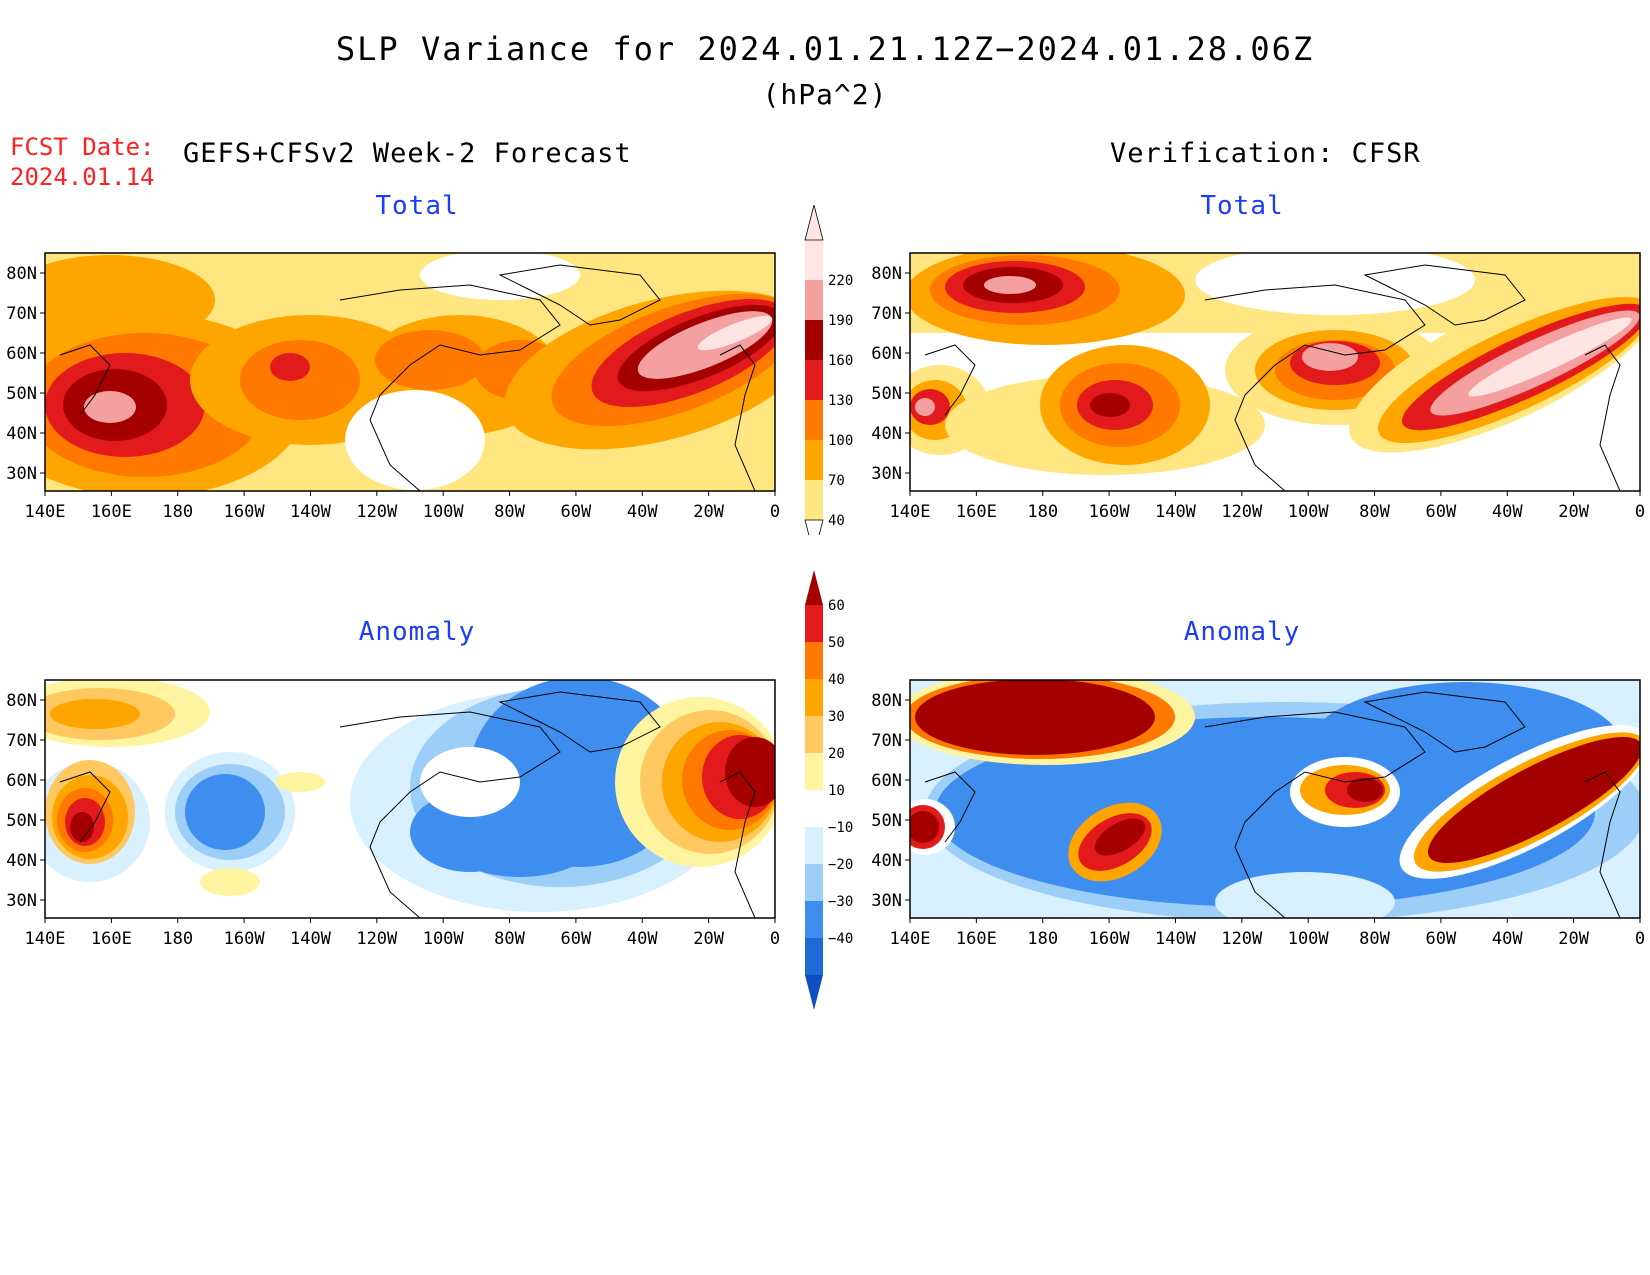 The height and width of the screenshot is (1275, 1650). What do you see at coordinates (836, 521) in the screenshot?
I see `colorbar-label: 40` at bounding box center [836, 521].